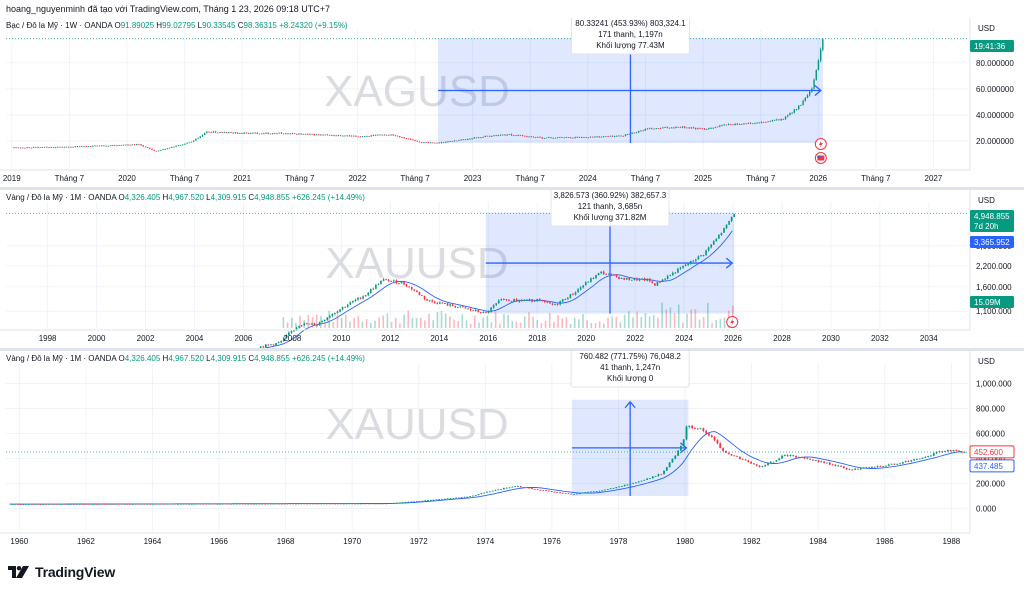  What do you see at coordinates (18, 572) in the screenshot?
I see `tradingview-logo-icon` at bounding box center [18, 572].